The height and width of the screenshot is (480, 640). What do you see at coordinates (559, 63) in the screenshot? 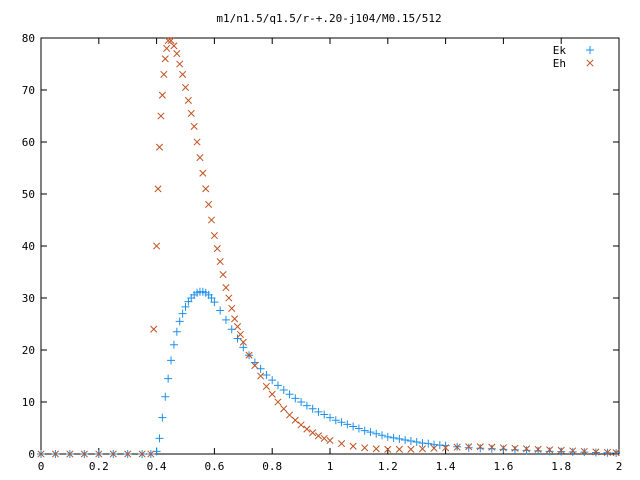
I see `legend-label-eh: Eh` at bounding box center [559, 63].